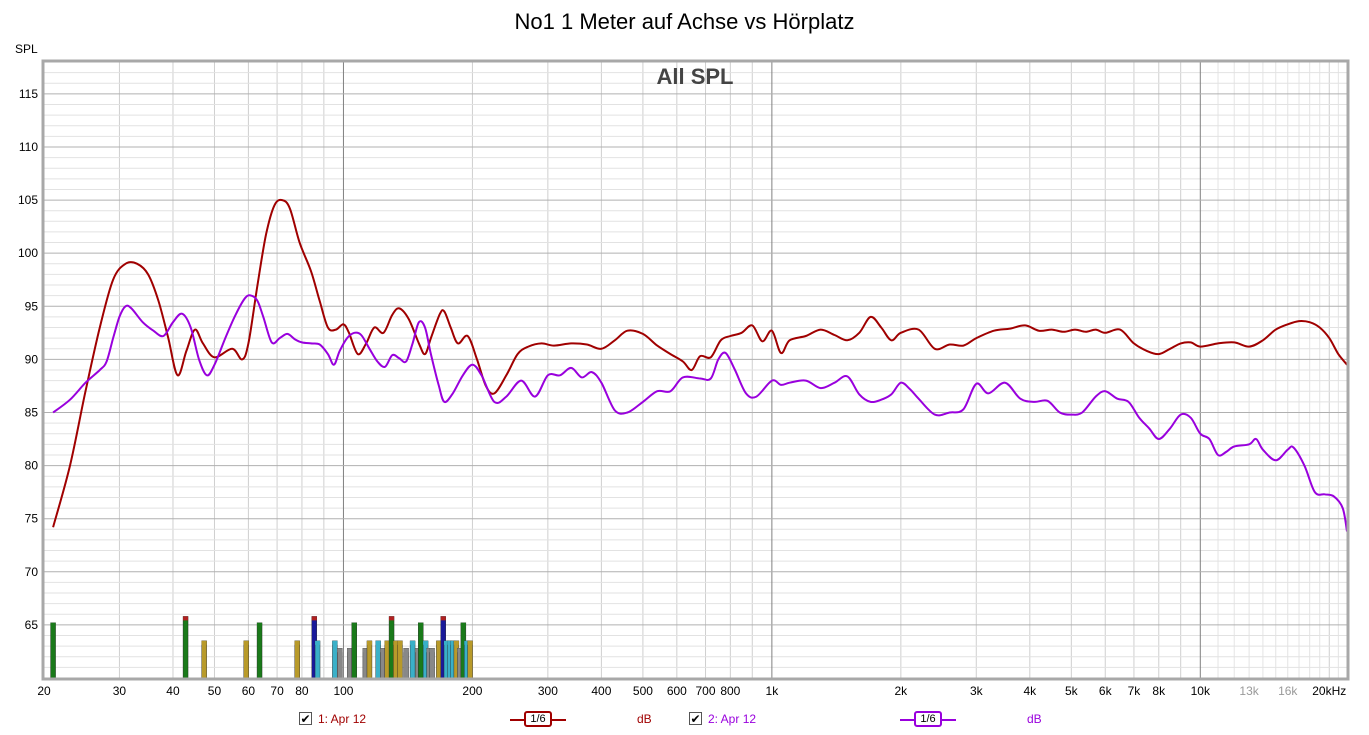  I want to click on peak-markers, so click(261, 647).